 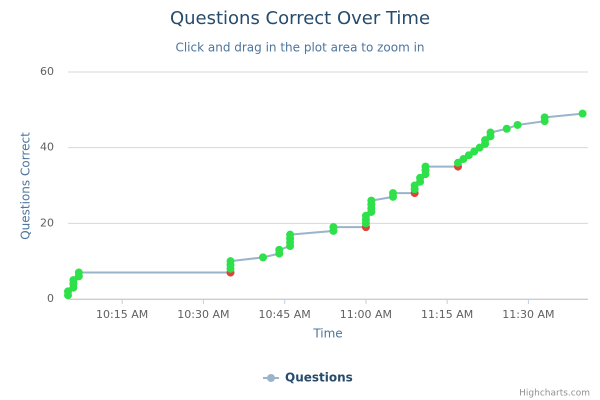 I want to click on y-tick-label: 60, so click(x=47, y=71).